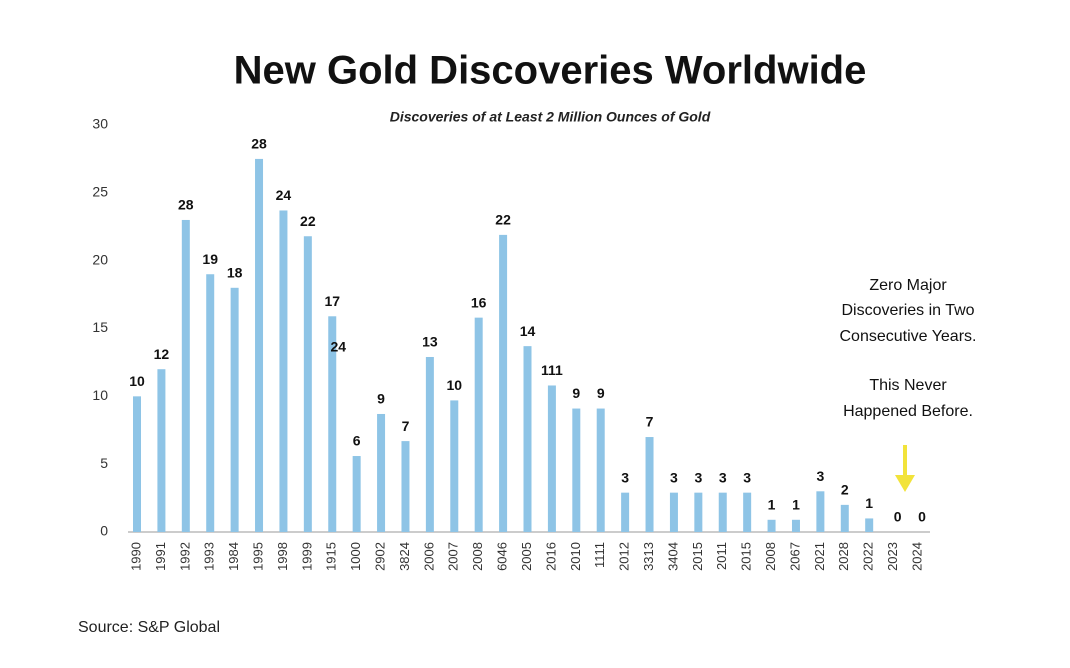  What do you see at coordinates (282, 556) in the screenshot?
I see `x-tick-label: 1998` at bounding box center [282, 556].